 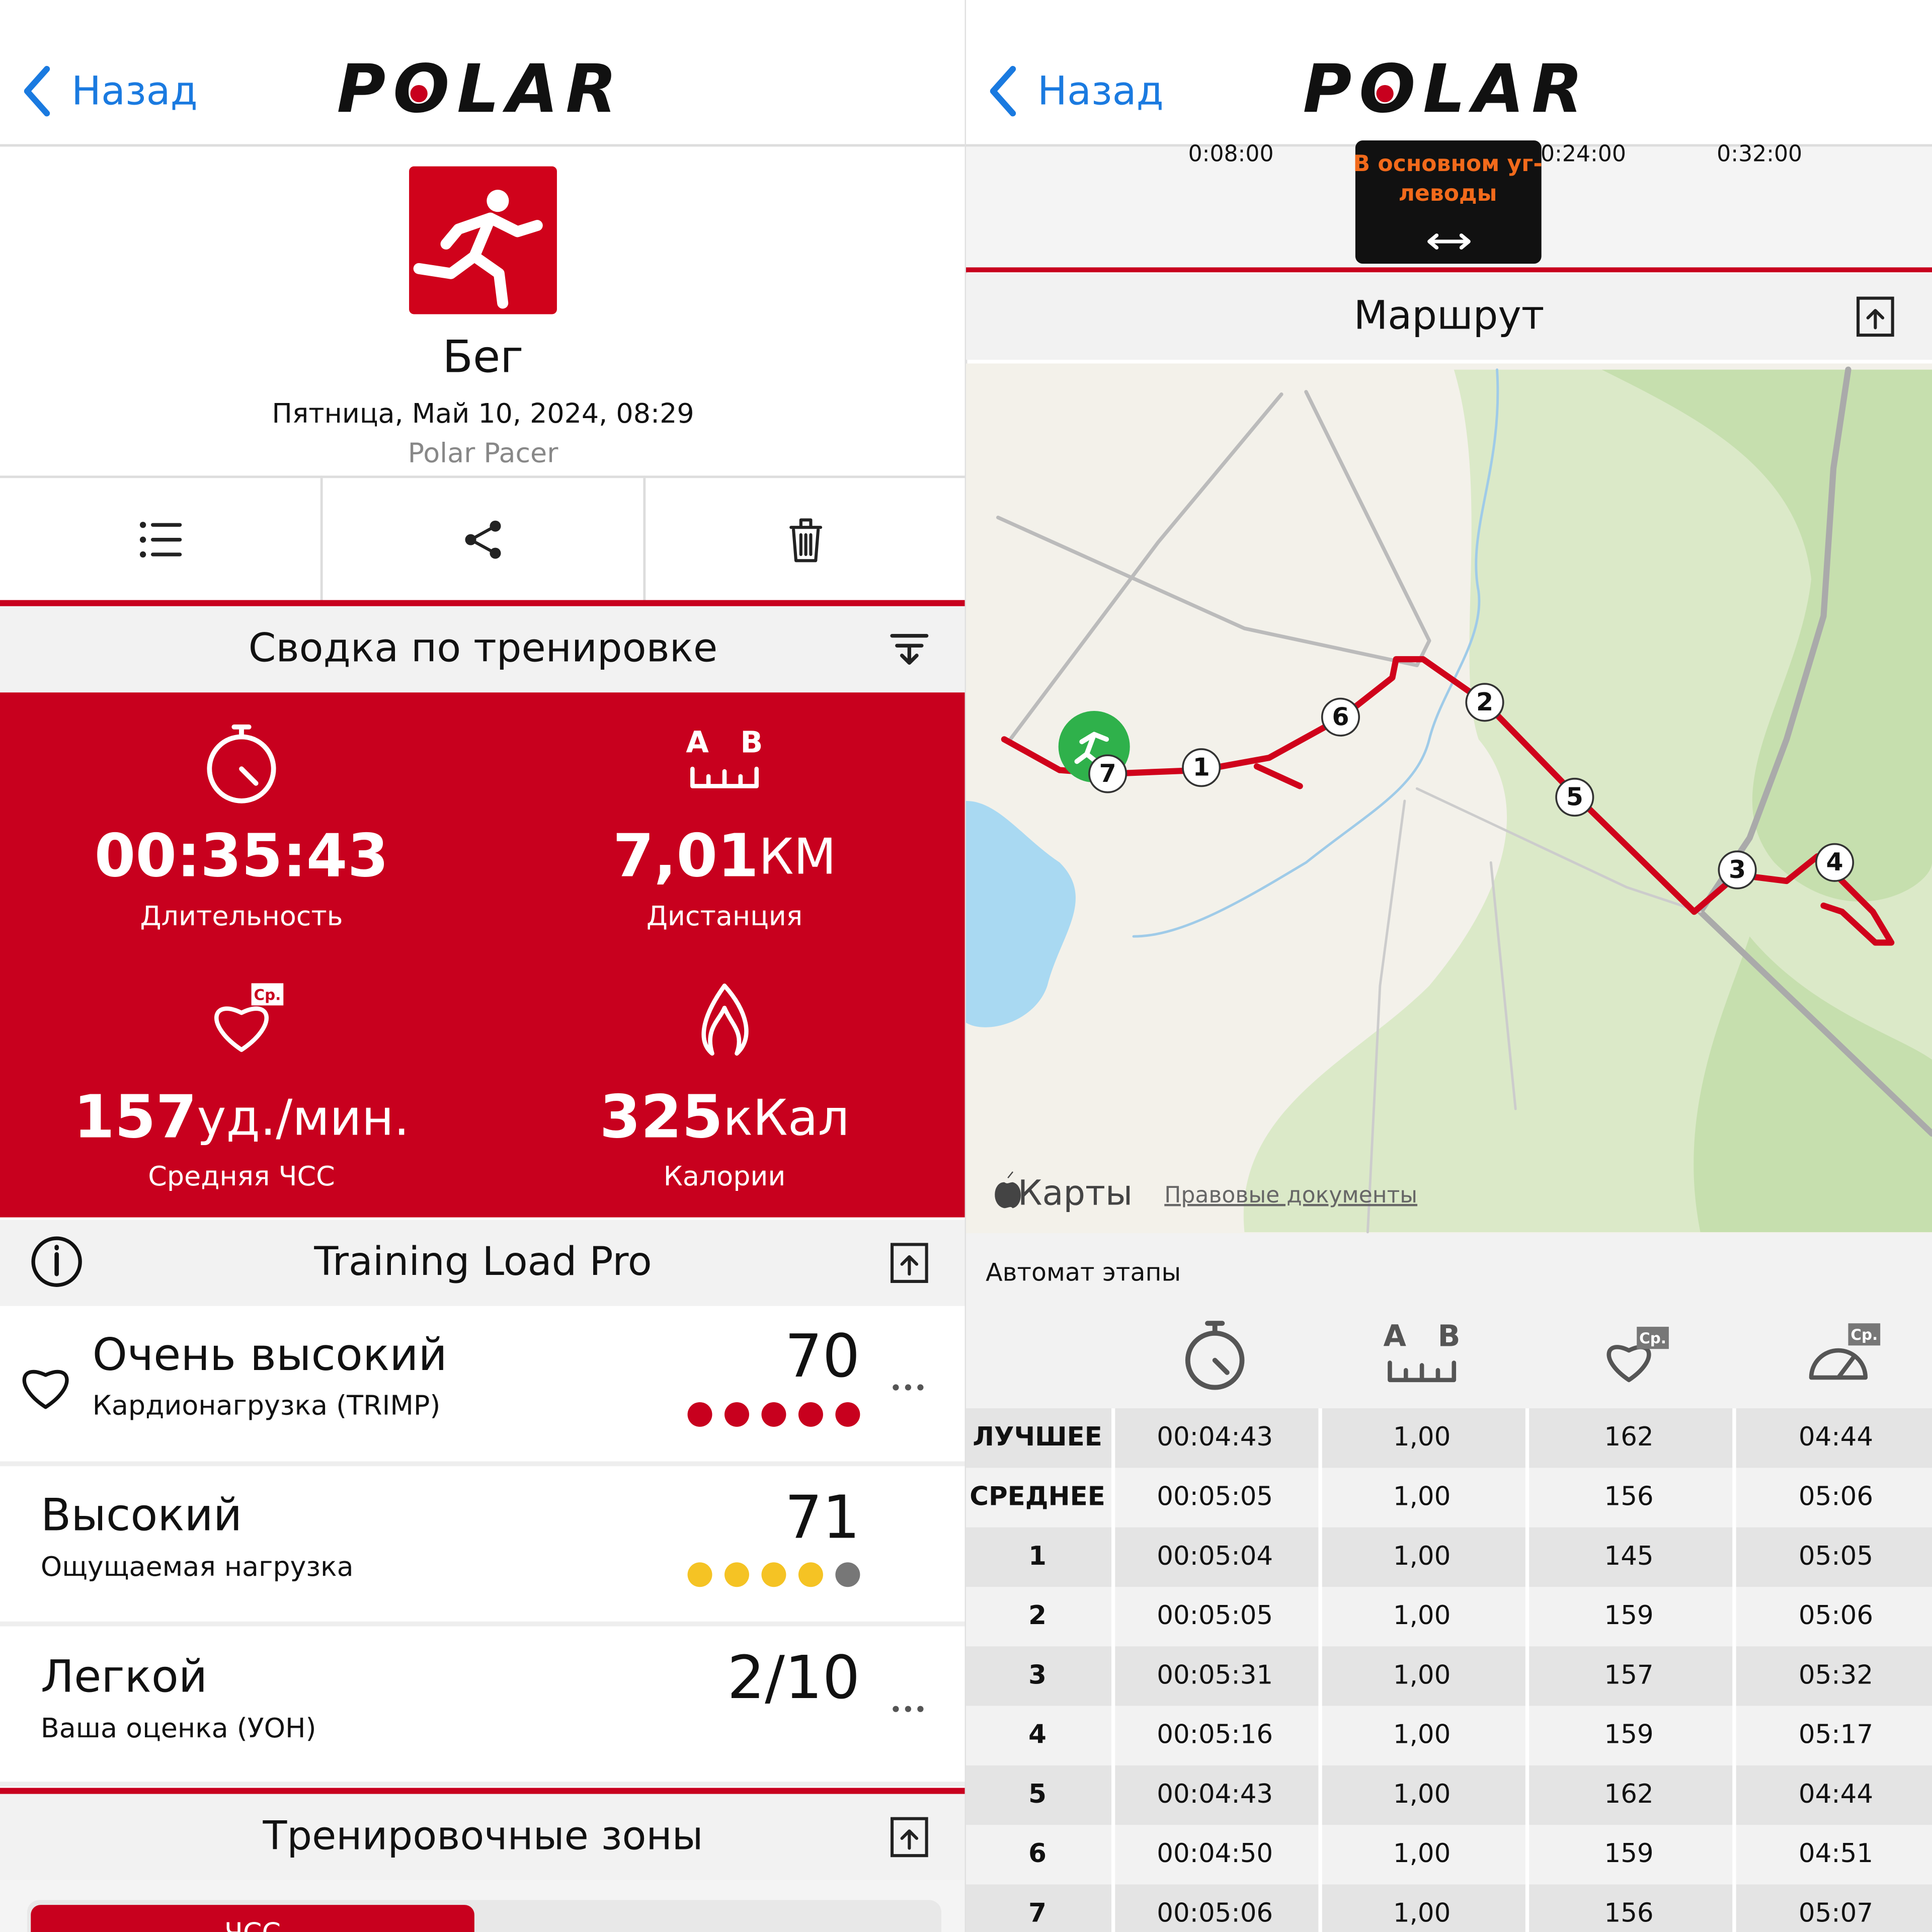 What do you see at coordinates (253, 1925) in the screenshot?
I see `zones-tab: ЧСС` at bounding box center [253, 1925].